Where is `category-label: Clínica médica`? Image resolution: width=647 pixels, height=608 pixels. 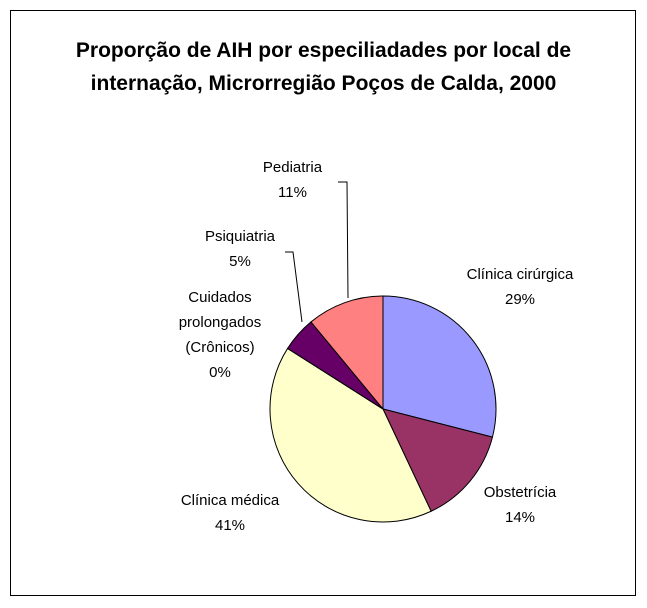 category-label: Clínica médica is located at coordinates (230, 500).